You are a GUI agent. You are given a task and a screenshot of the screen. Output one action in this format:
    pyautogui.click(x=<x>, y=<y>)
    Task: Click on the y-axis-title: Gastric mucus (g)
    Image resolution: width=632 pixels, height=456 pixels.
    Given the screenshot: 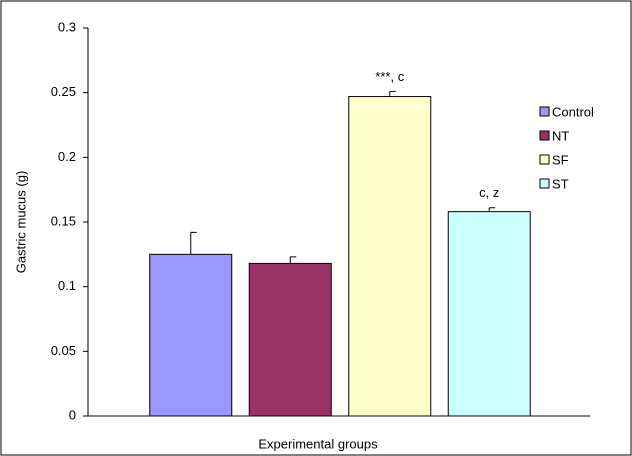 What is the action you would take?
    pyautogui.click(x=20, y=222)
    